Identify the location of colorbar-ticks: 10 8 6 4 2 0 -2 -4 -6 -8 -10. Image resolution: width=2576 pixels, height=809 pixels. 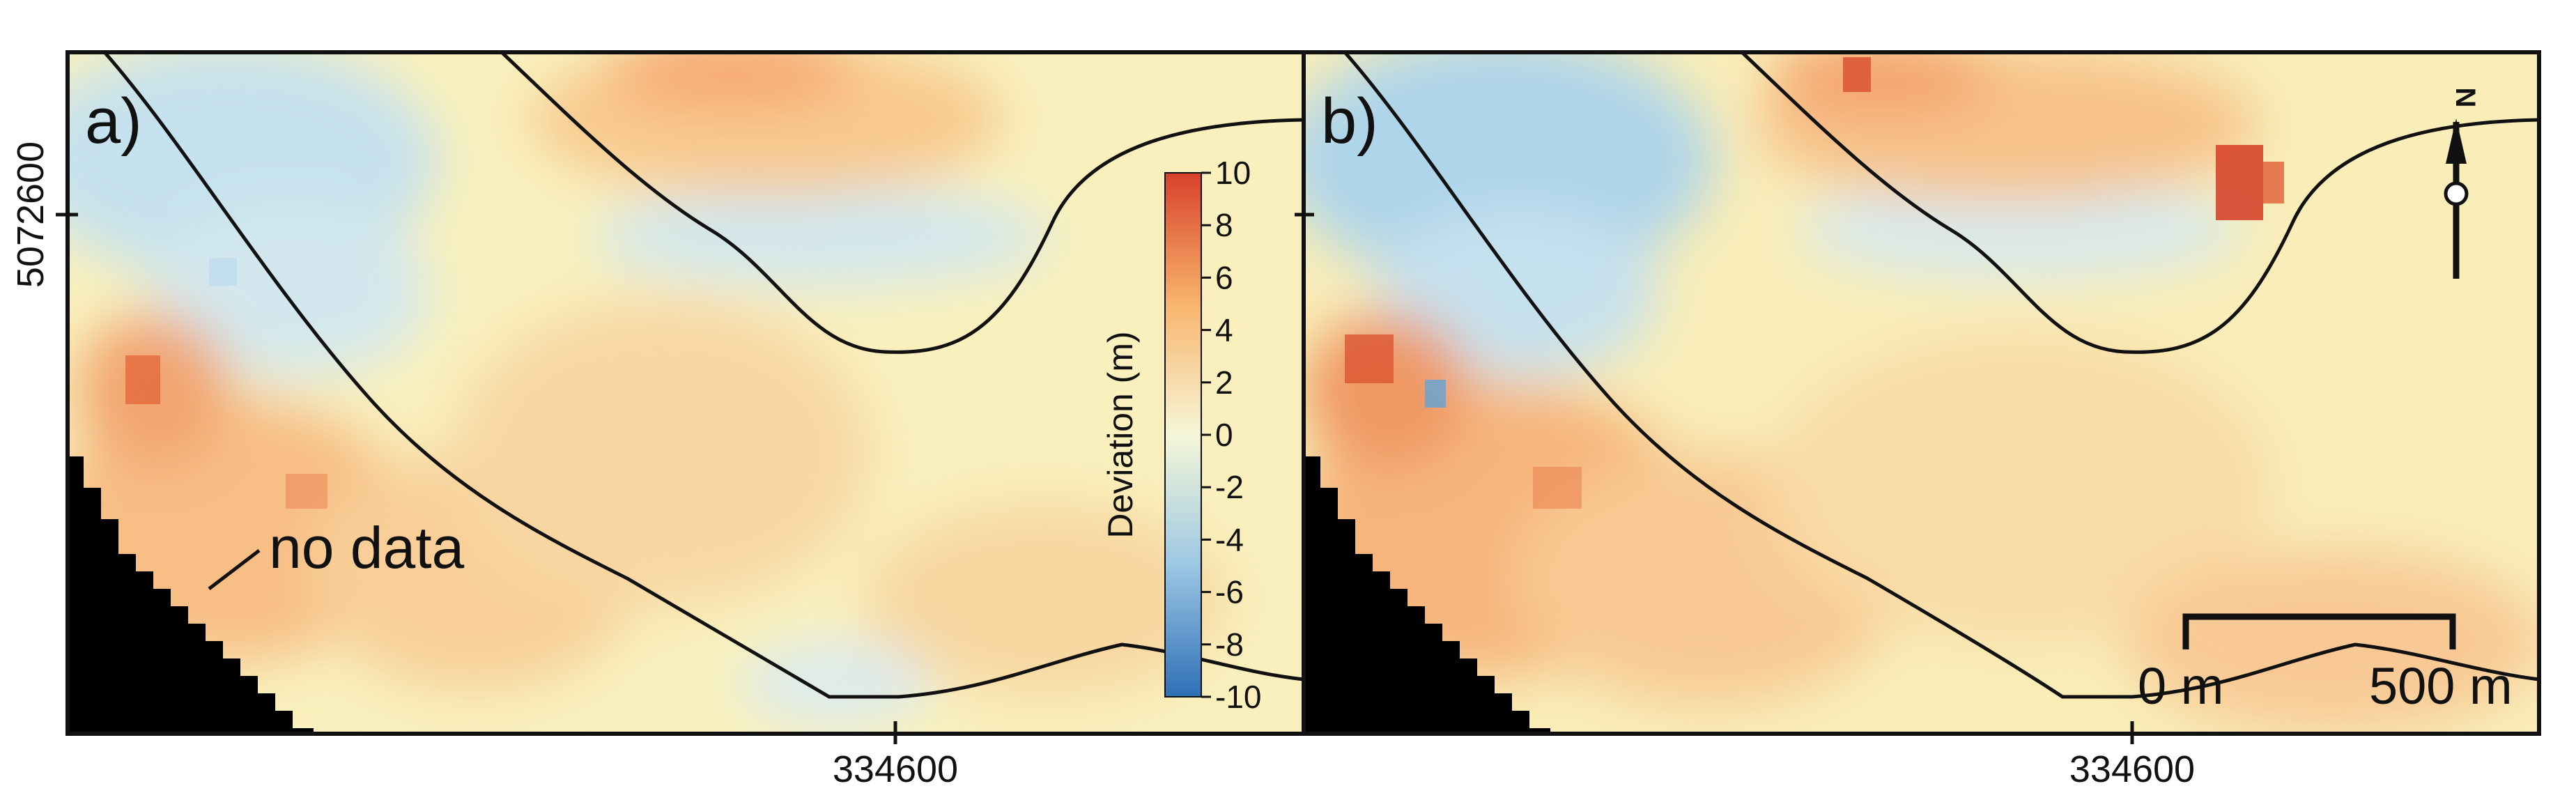
(1231, 435).